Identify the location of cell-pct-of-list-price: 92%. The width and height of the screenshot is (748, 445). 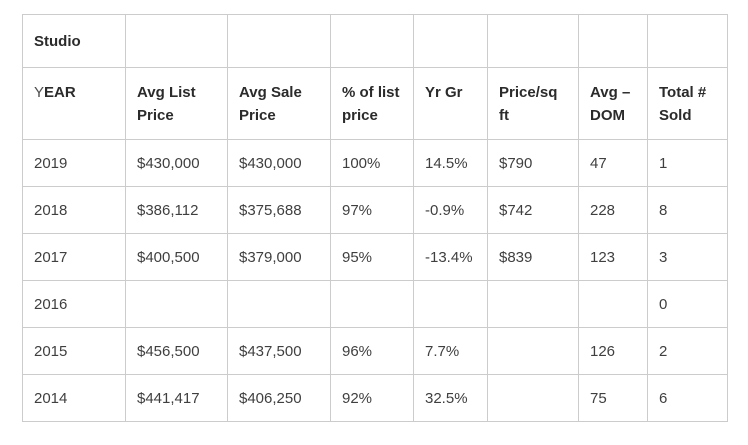
(372, 398).